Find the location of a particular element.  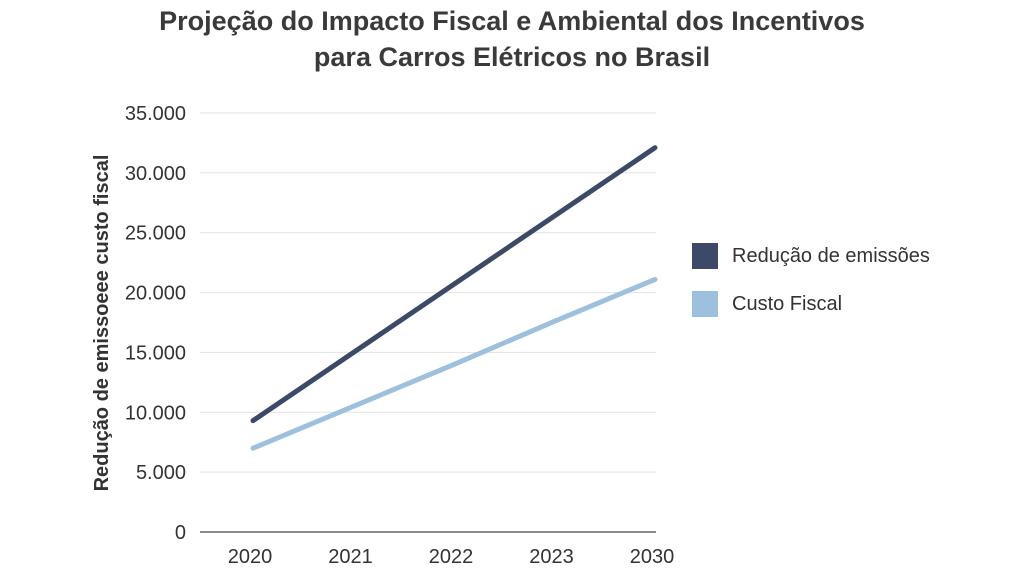

x-tick-label: 2020 is located at coordinates (250, 557).